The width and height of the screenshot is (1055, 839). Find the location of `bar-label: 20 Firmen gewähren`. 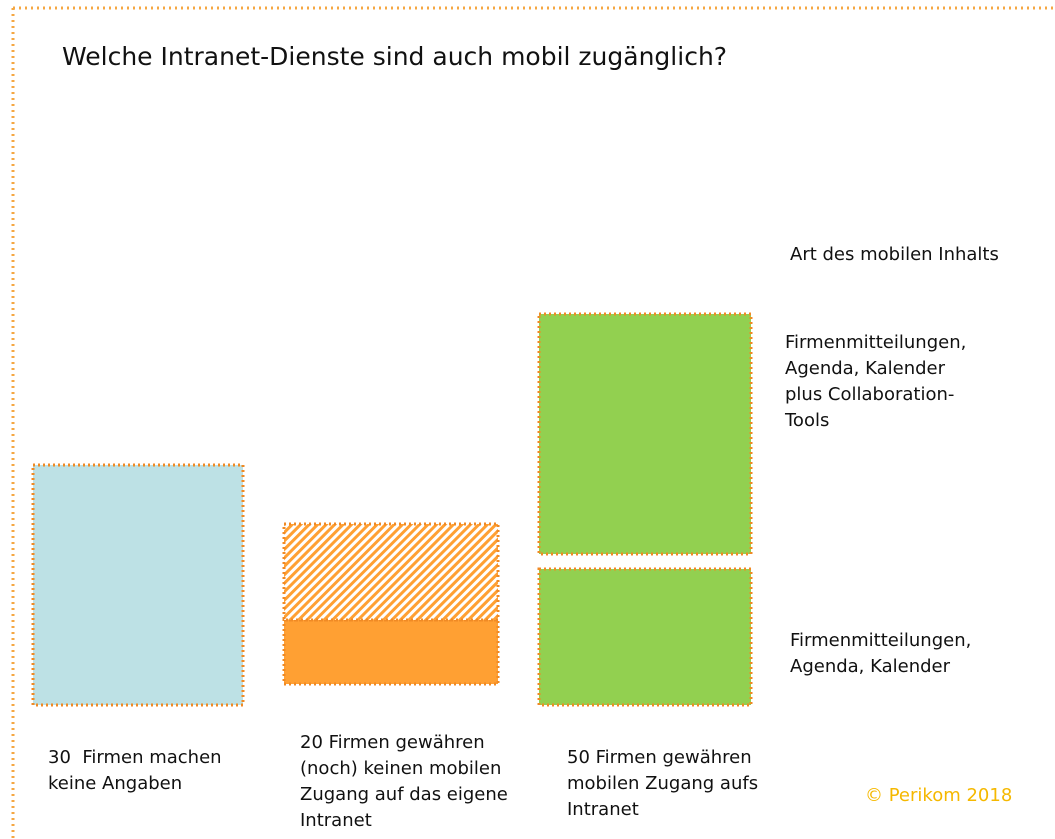

bar-label: 20 Firmen gewähren is located at coordinates (392, 742).